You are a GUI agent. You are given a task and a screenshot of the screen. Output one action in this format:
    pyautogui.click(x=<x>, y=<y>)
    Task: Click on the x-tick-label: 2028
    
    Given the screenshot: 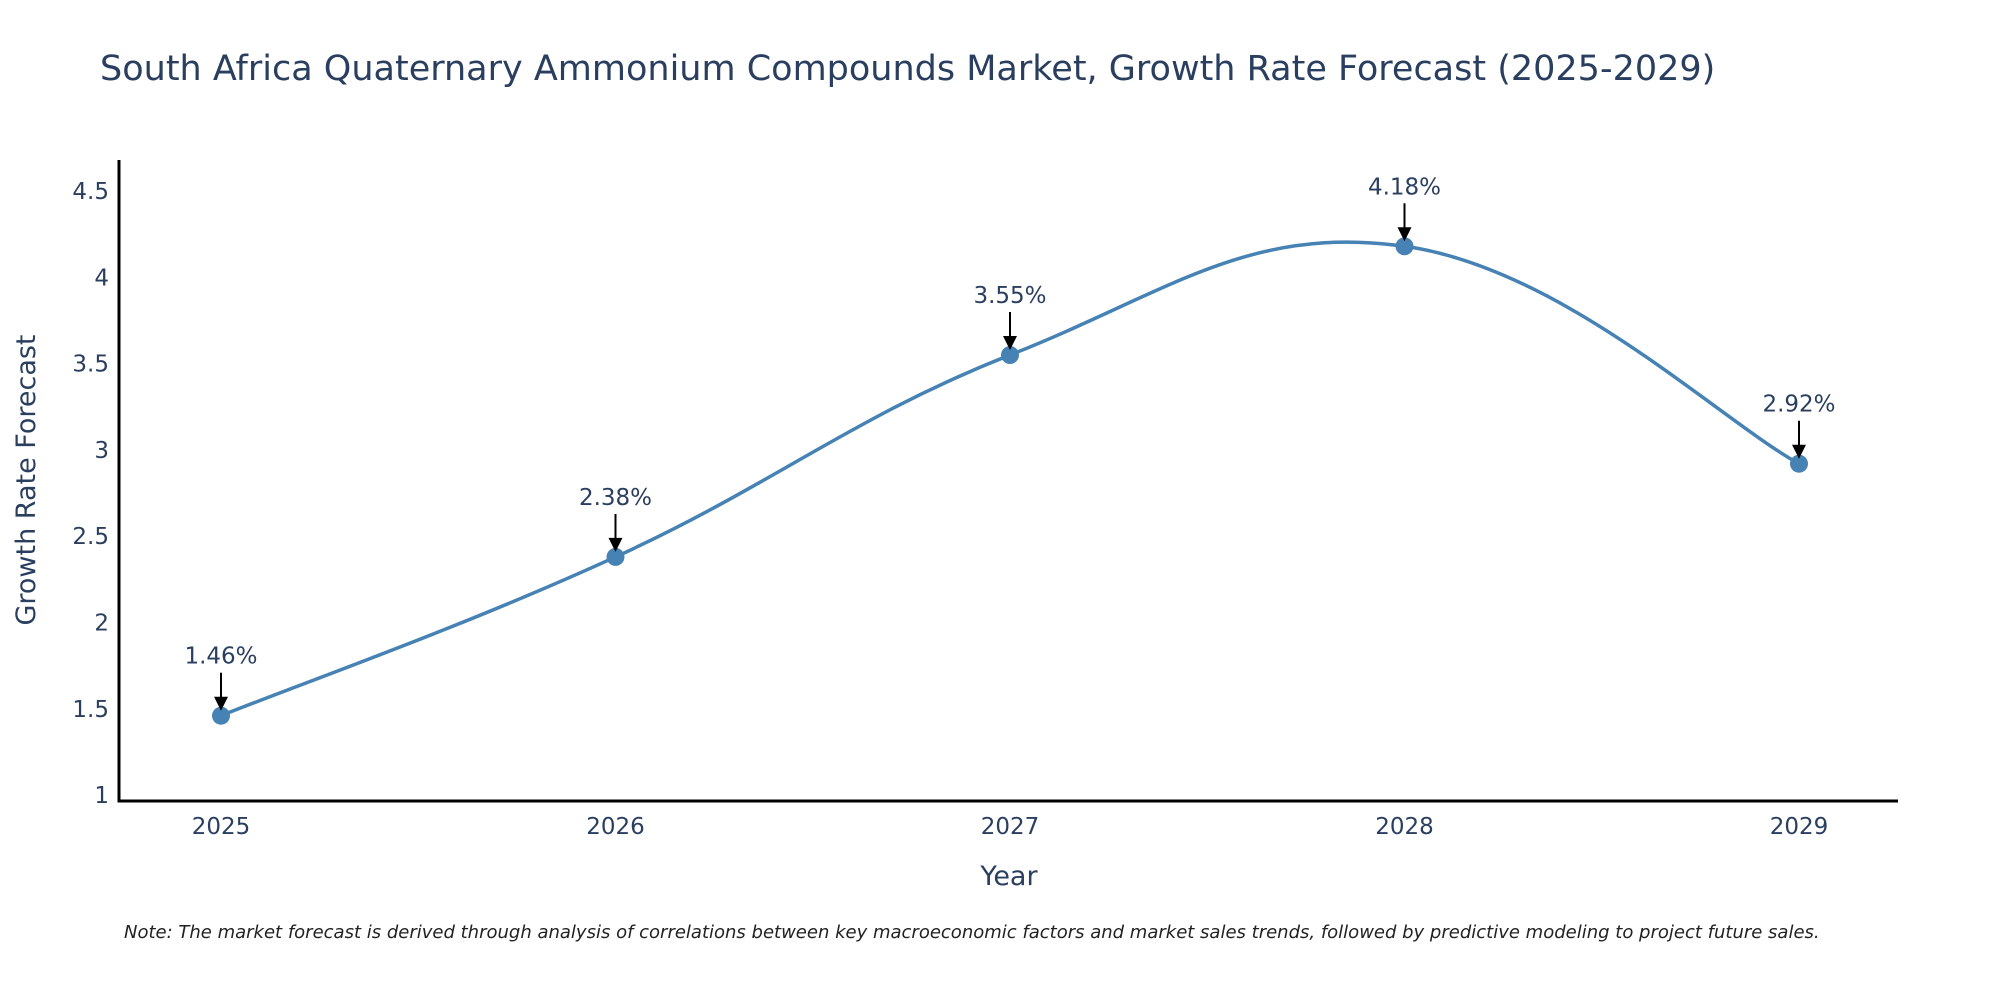 What is the action you would take?
    pyautogui.click(x=1404, y=827)
    